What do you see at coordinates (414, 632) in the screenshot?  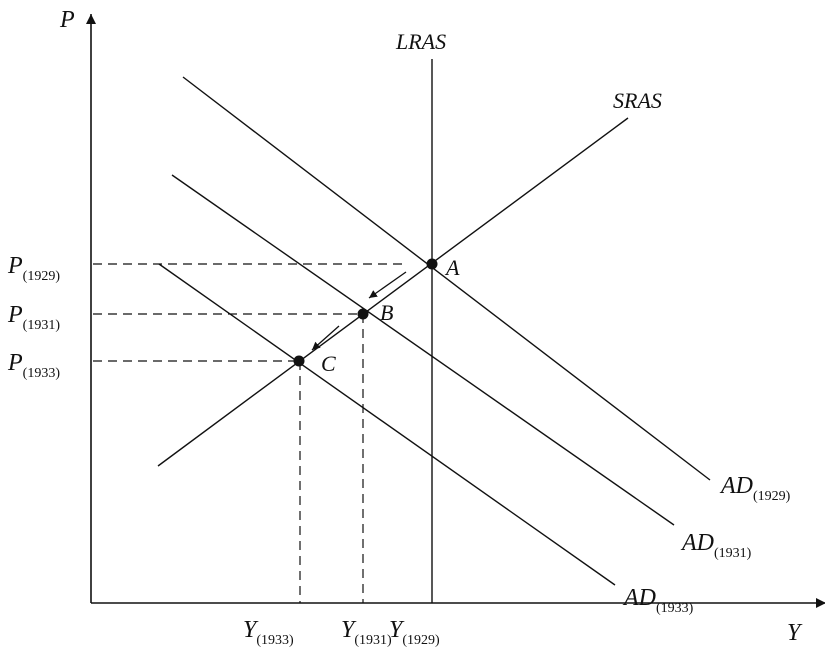 I see `y1929-label: Y(1929)` at bounding box center [414, 632].